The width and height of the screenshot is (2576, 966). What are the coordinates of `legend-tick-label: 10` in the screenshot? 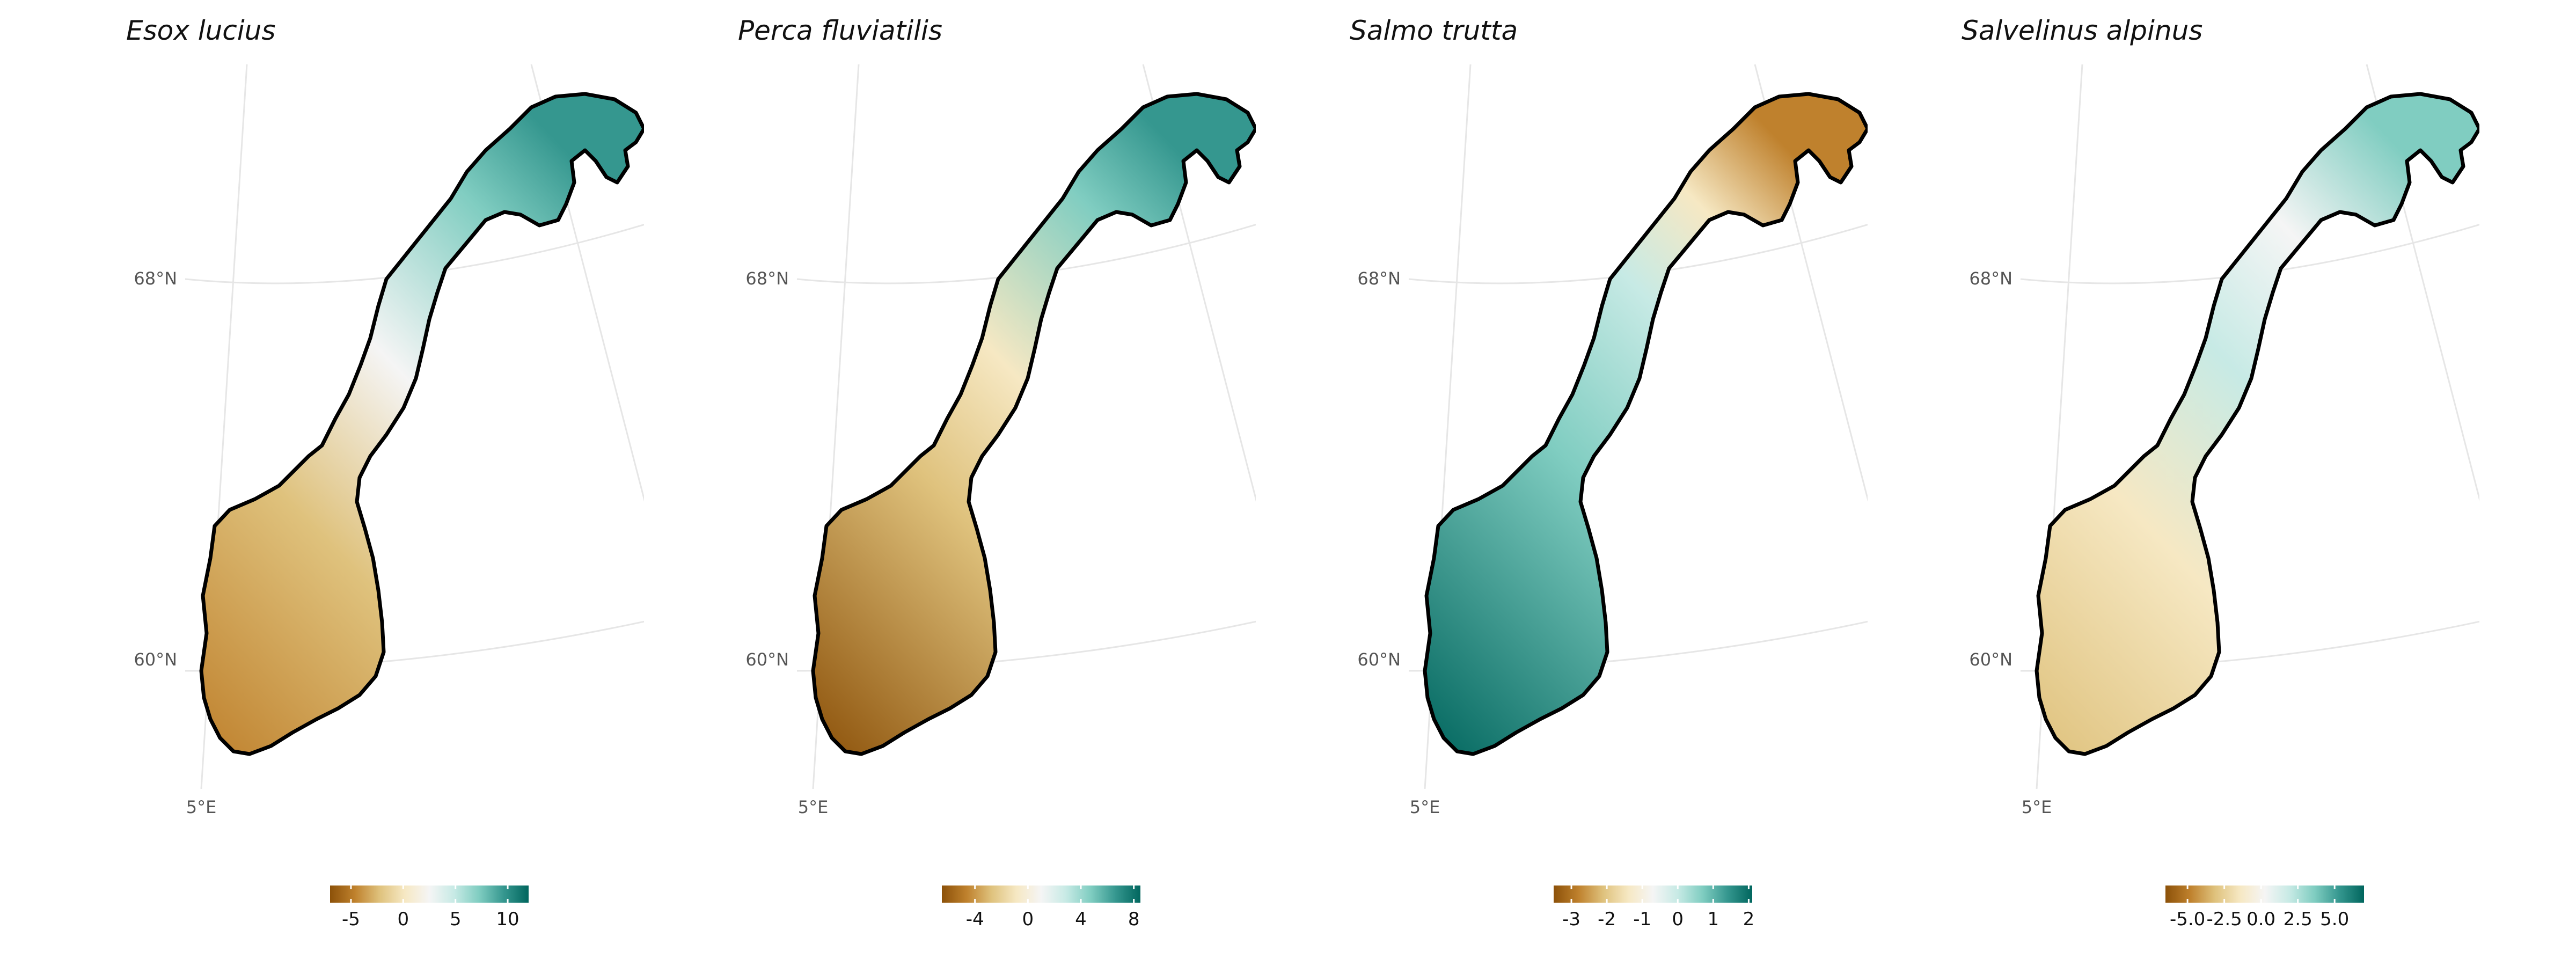 It's located at (507, 919).